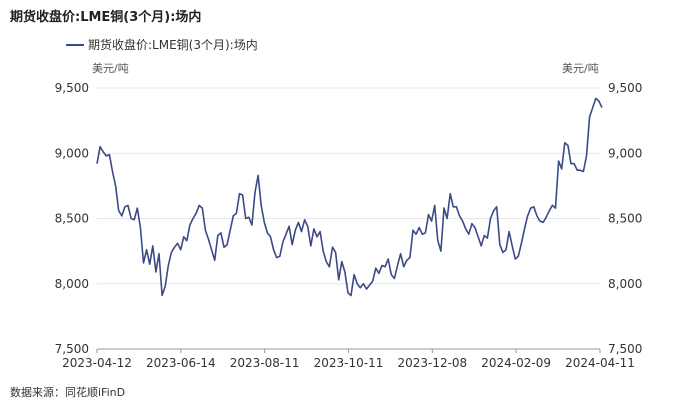 The image size is (700, 413). What do you see at coordinates (72, 88) in the screenshot?
I see `y-tick-label-left: 9,500` at bounding box center [72, 88].